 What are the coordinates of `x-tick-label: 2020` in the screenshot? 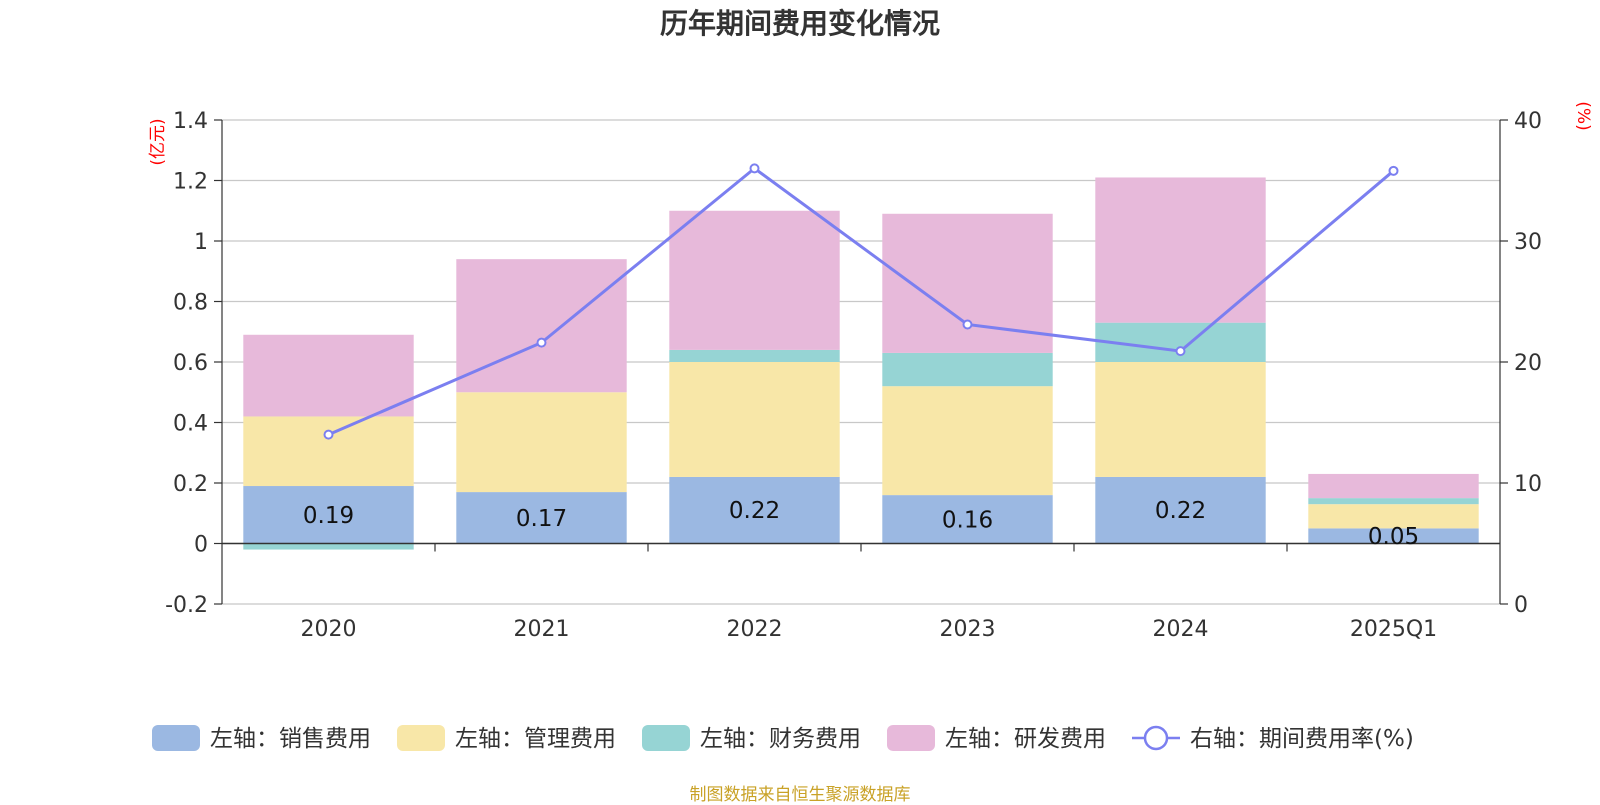 It's located at (329, 629).